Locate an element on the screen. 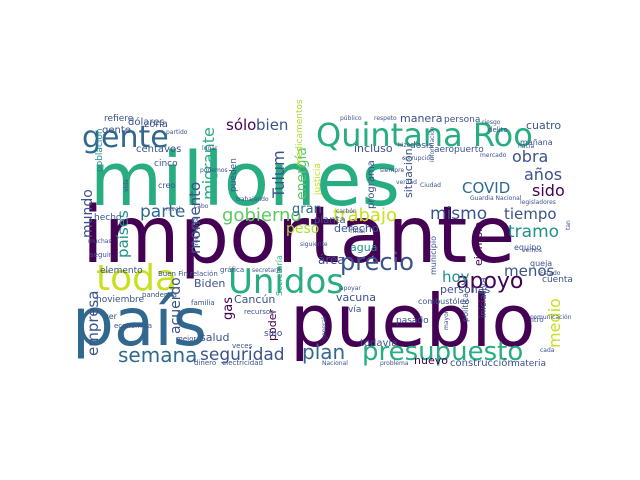  word-semana: semana is located at coordinates (157, 355).